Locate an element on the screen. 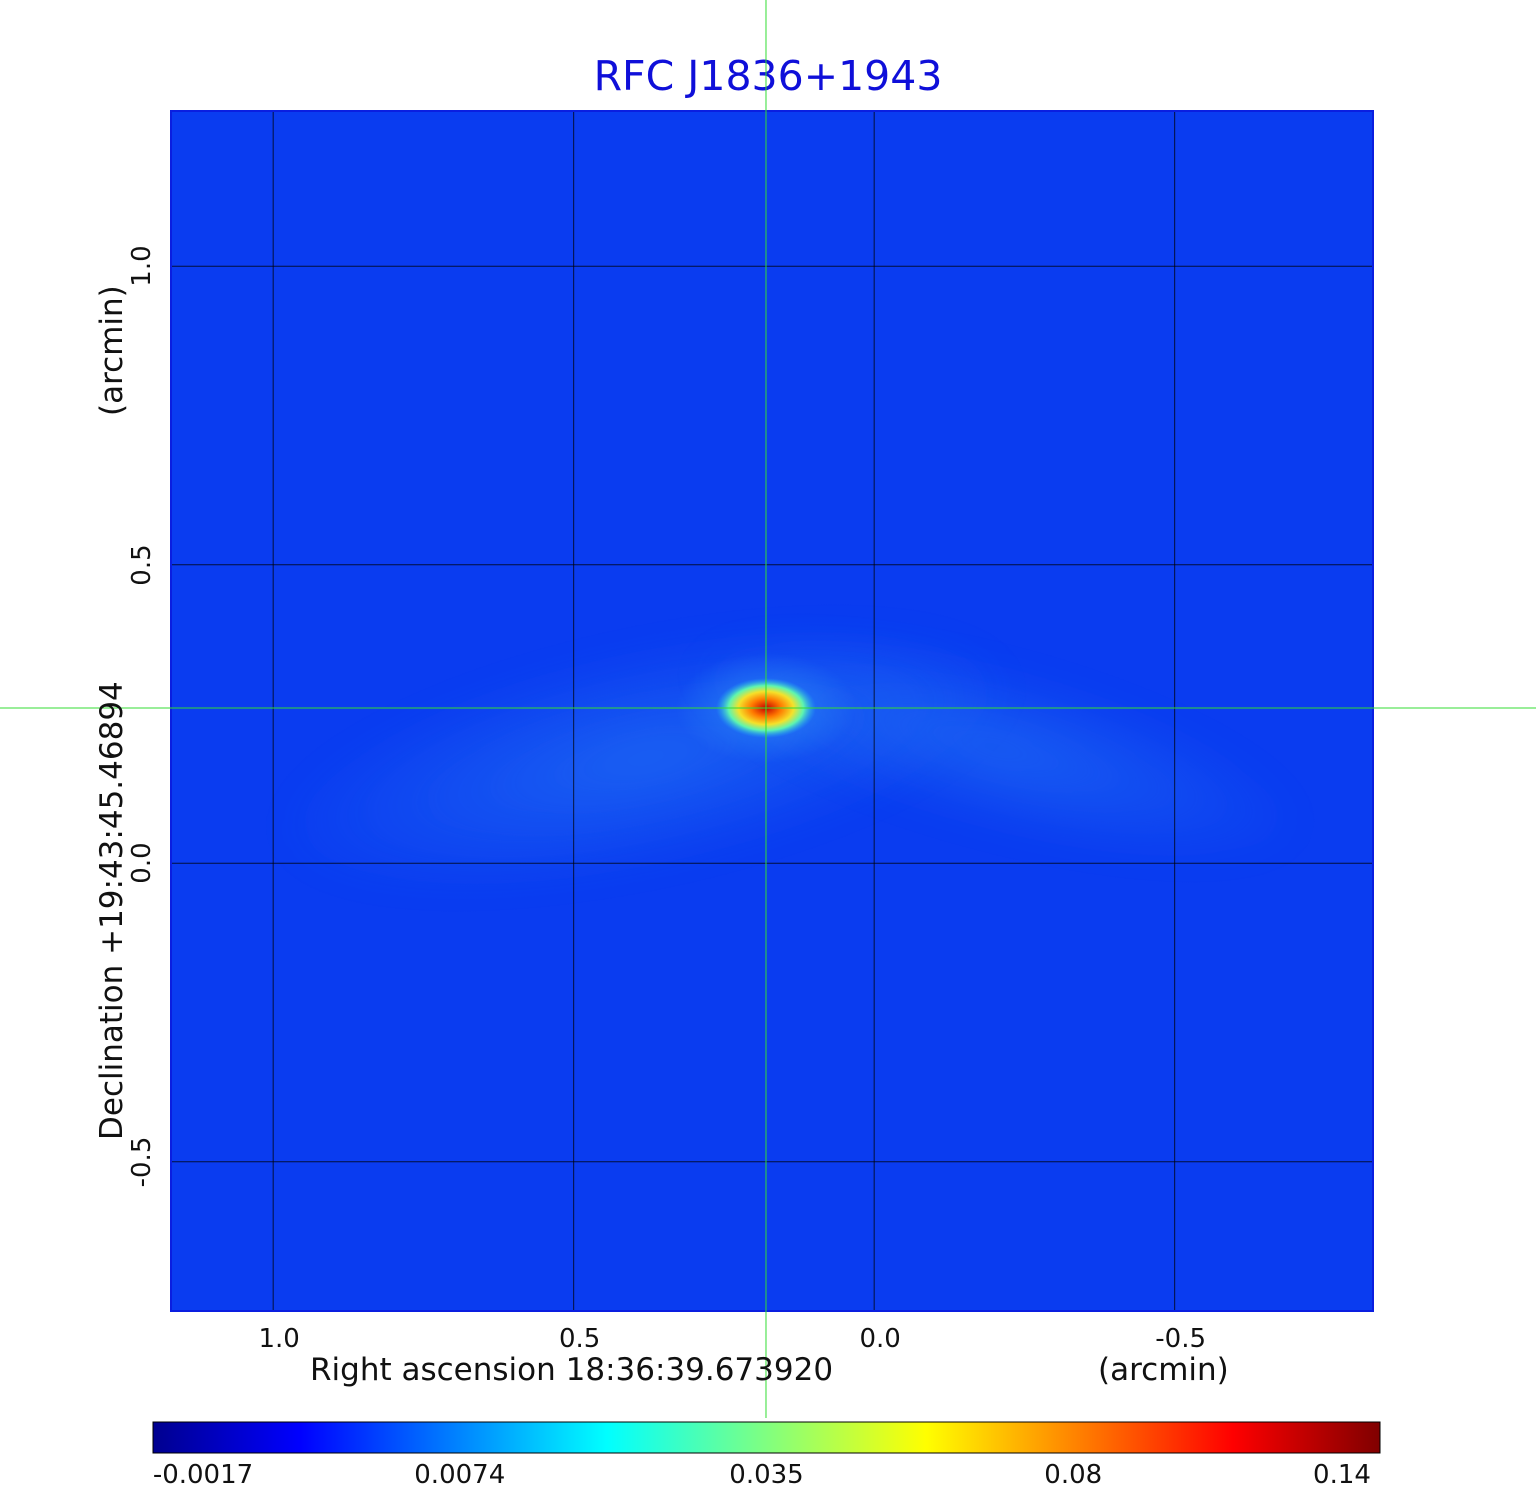  colorbar-tick-label: 0.035 is located at coordinates (766, 1475).